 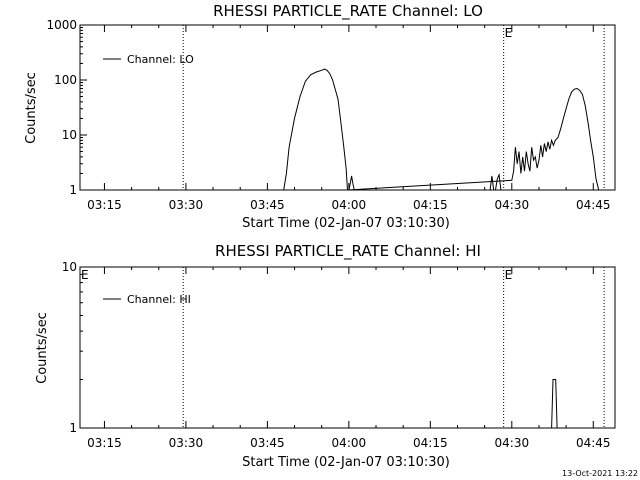 I want to click on legend-entry: Channel: LO, so click(x=160, y=59).